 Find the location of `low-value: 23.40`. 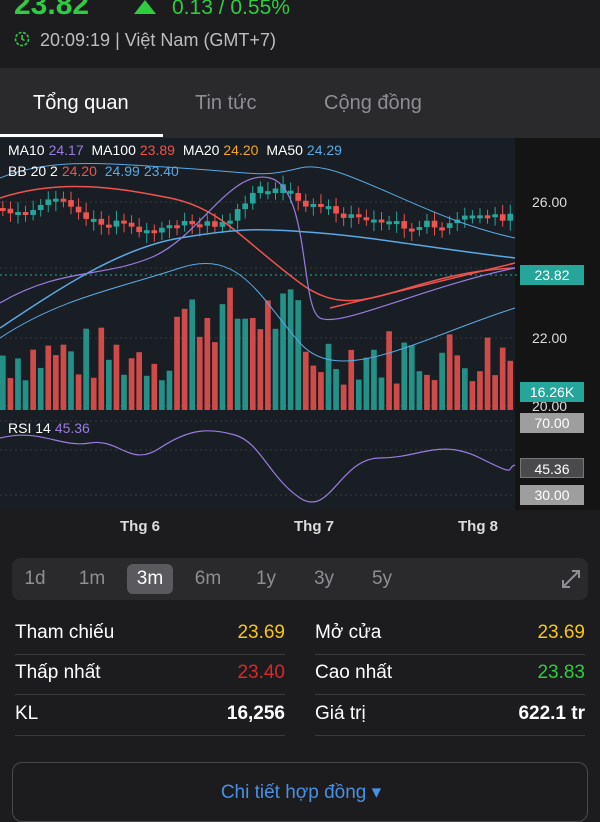

low-value: 23.40 is located at coordinates (261, 672).